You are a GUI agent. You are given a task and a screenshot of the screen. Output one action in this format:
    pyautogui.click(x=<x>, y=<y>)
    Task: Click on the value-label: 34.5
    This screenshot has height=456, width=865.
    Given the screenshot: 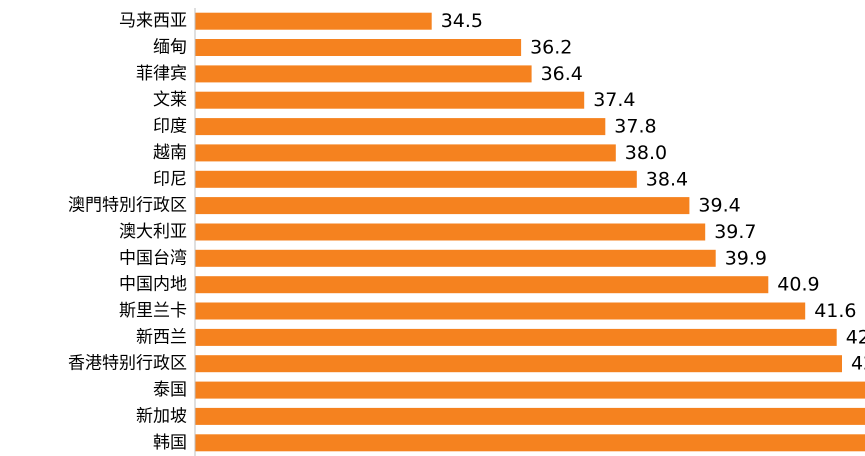 What is the action you would take?
    pyautogui.click(x=462, y=21)
    